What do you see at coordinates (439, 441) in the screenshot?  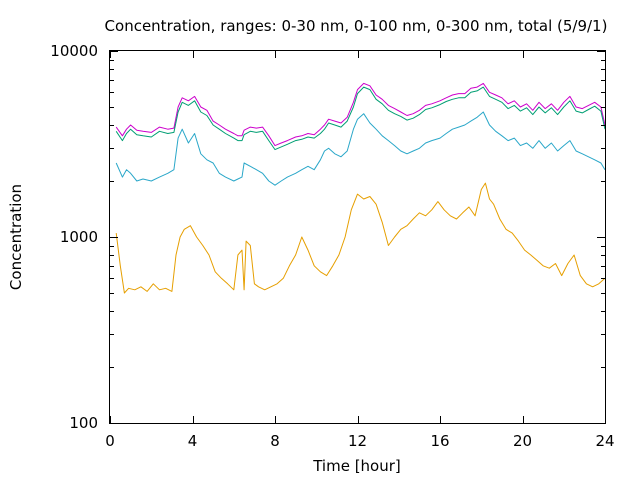 I see `x-tick-label: 16` at bounding box center [439, 441].